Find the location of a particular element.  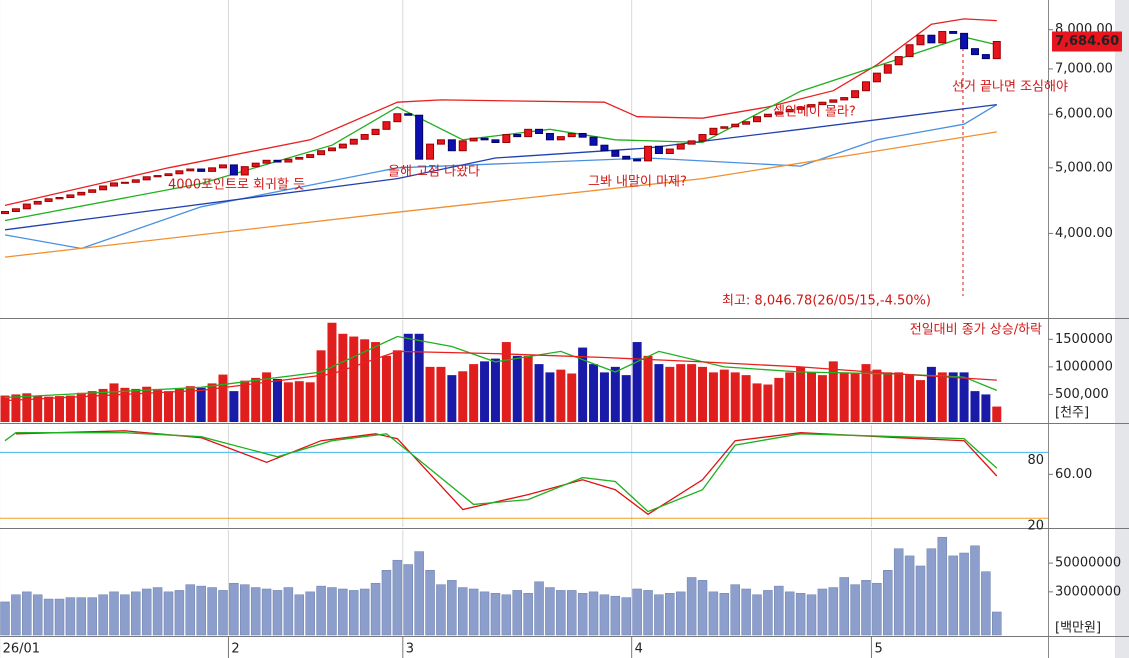

last-price-box is located at coordinates (1087, 41).